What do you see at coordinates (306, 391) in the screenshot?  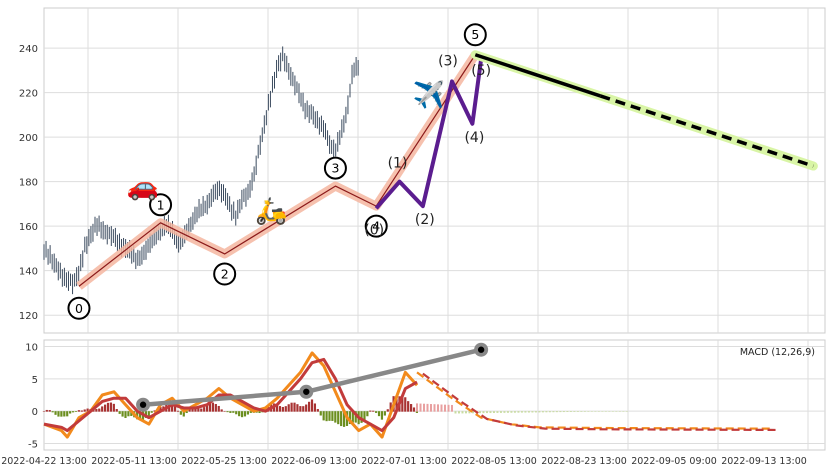 I see `divergence-point-inner` at bounding box center [306, 391].